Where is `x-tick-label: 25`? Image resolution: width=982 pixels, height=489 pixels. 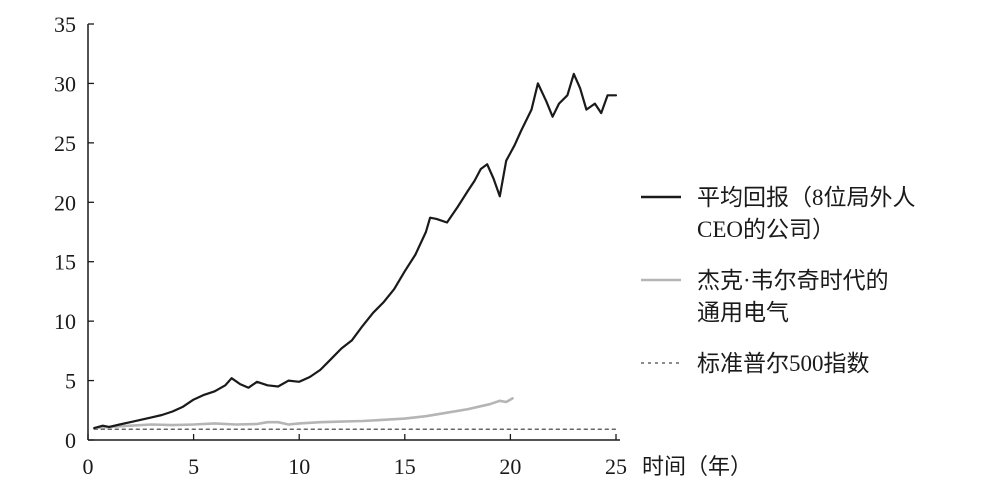
x-tick-label: 25 is located at coordinates (616, 466).